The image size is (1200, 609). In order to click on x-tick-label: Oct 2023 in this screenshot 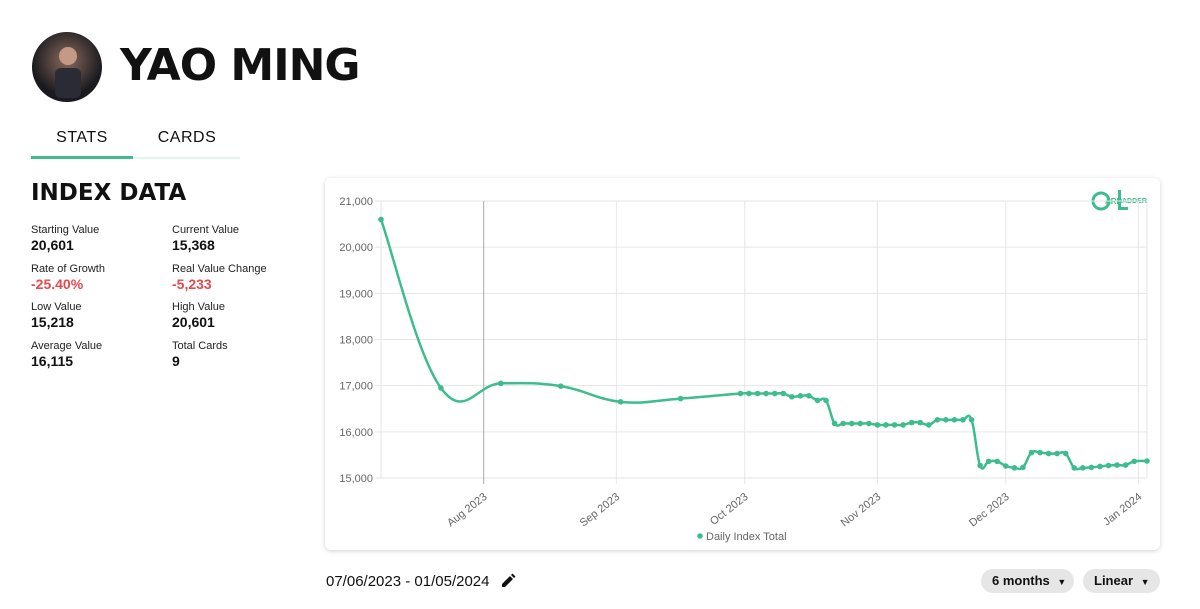, I will do `click(729, 509)`.